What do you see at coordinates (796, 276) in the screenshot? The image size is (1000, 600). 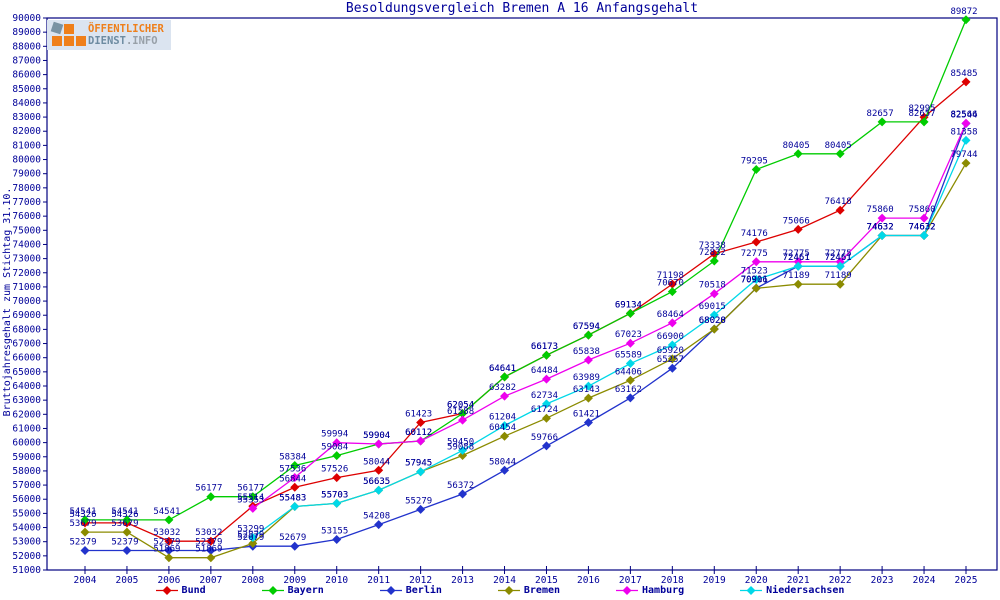 I see `data-label-bremen: 71189` at bounding box center [796, 276].